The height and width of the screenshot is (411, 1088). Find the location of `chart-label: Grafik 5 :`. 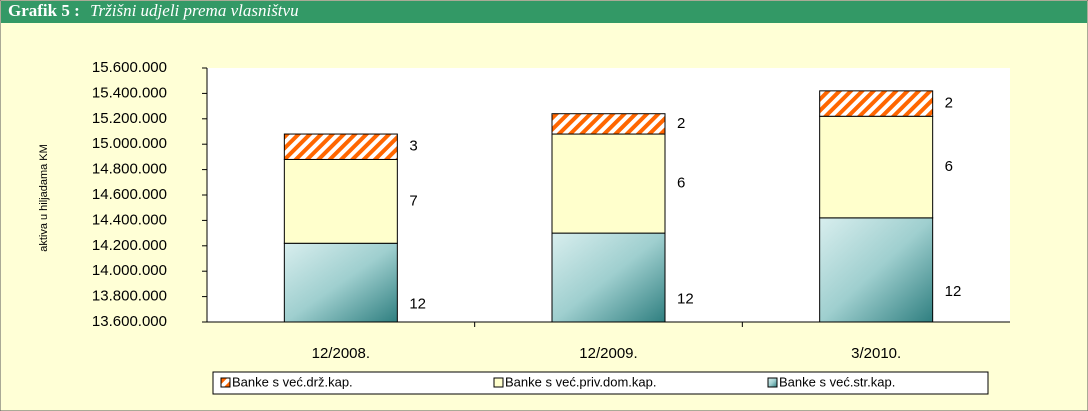

chart-label: Grafik 5 : is located at coordinates (44, 10).